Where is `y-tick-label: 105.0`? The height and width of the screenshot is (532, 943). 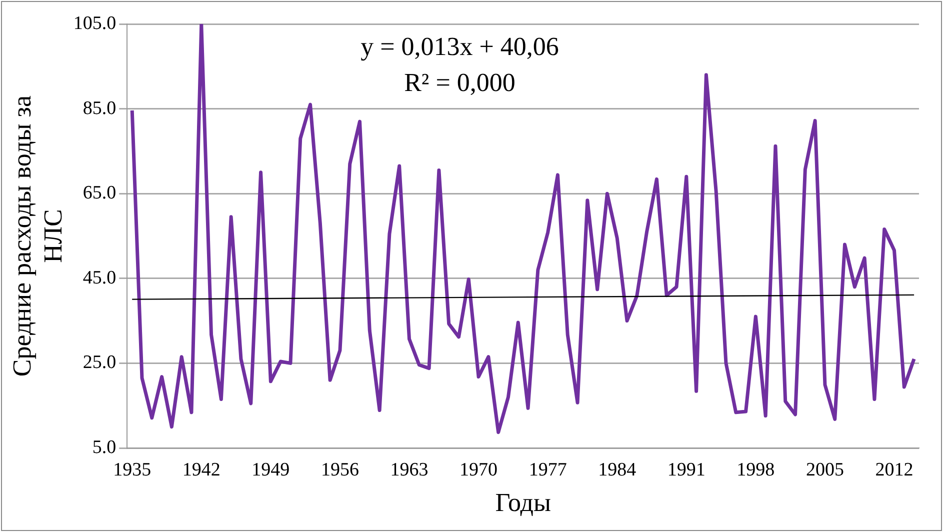 y-tick-label: 105.0 is located at coordinates (94, 23).